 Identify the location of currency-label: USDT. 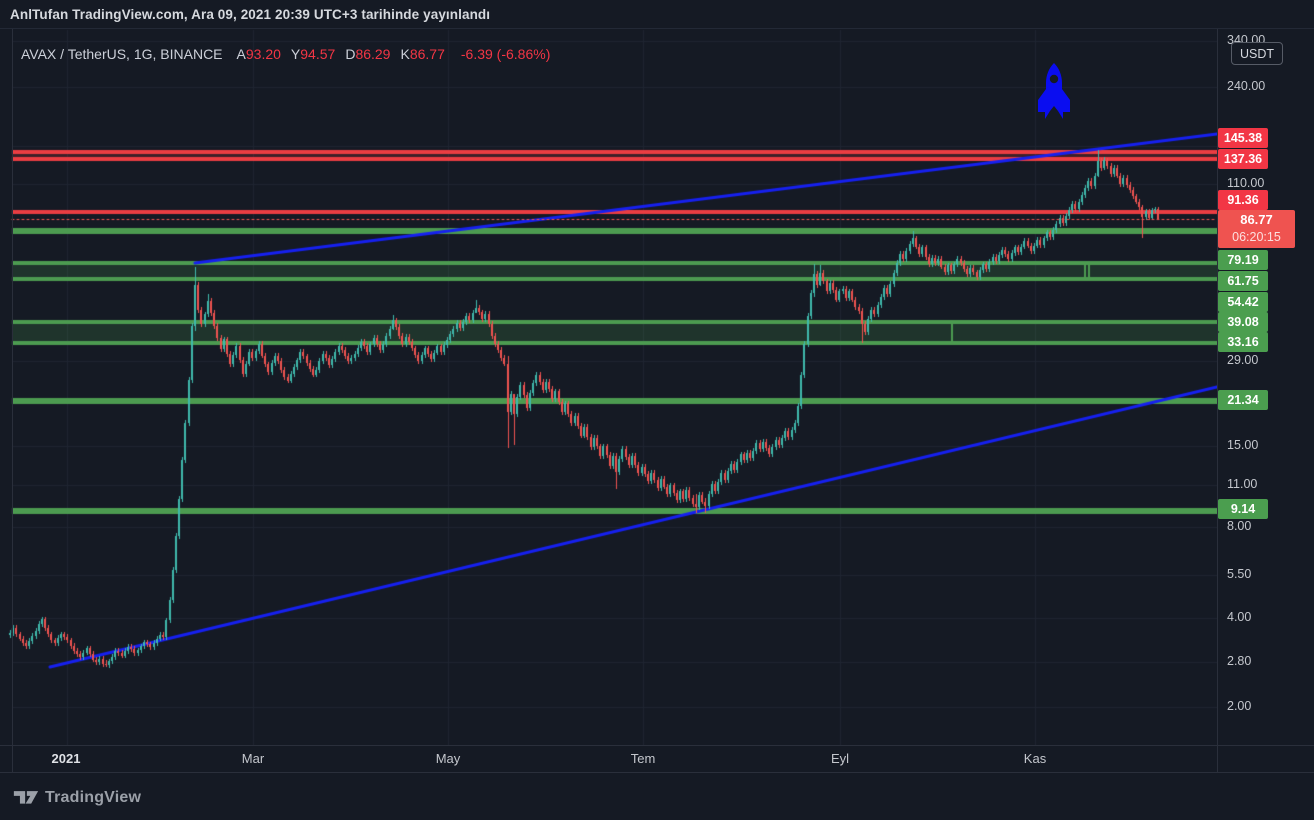
(1257, 53).